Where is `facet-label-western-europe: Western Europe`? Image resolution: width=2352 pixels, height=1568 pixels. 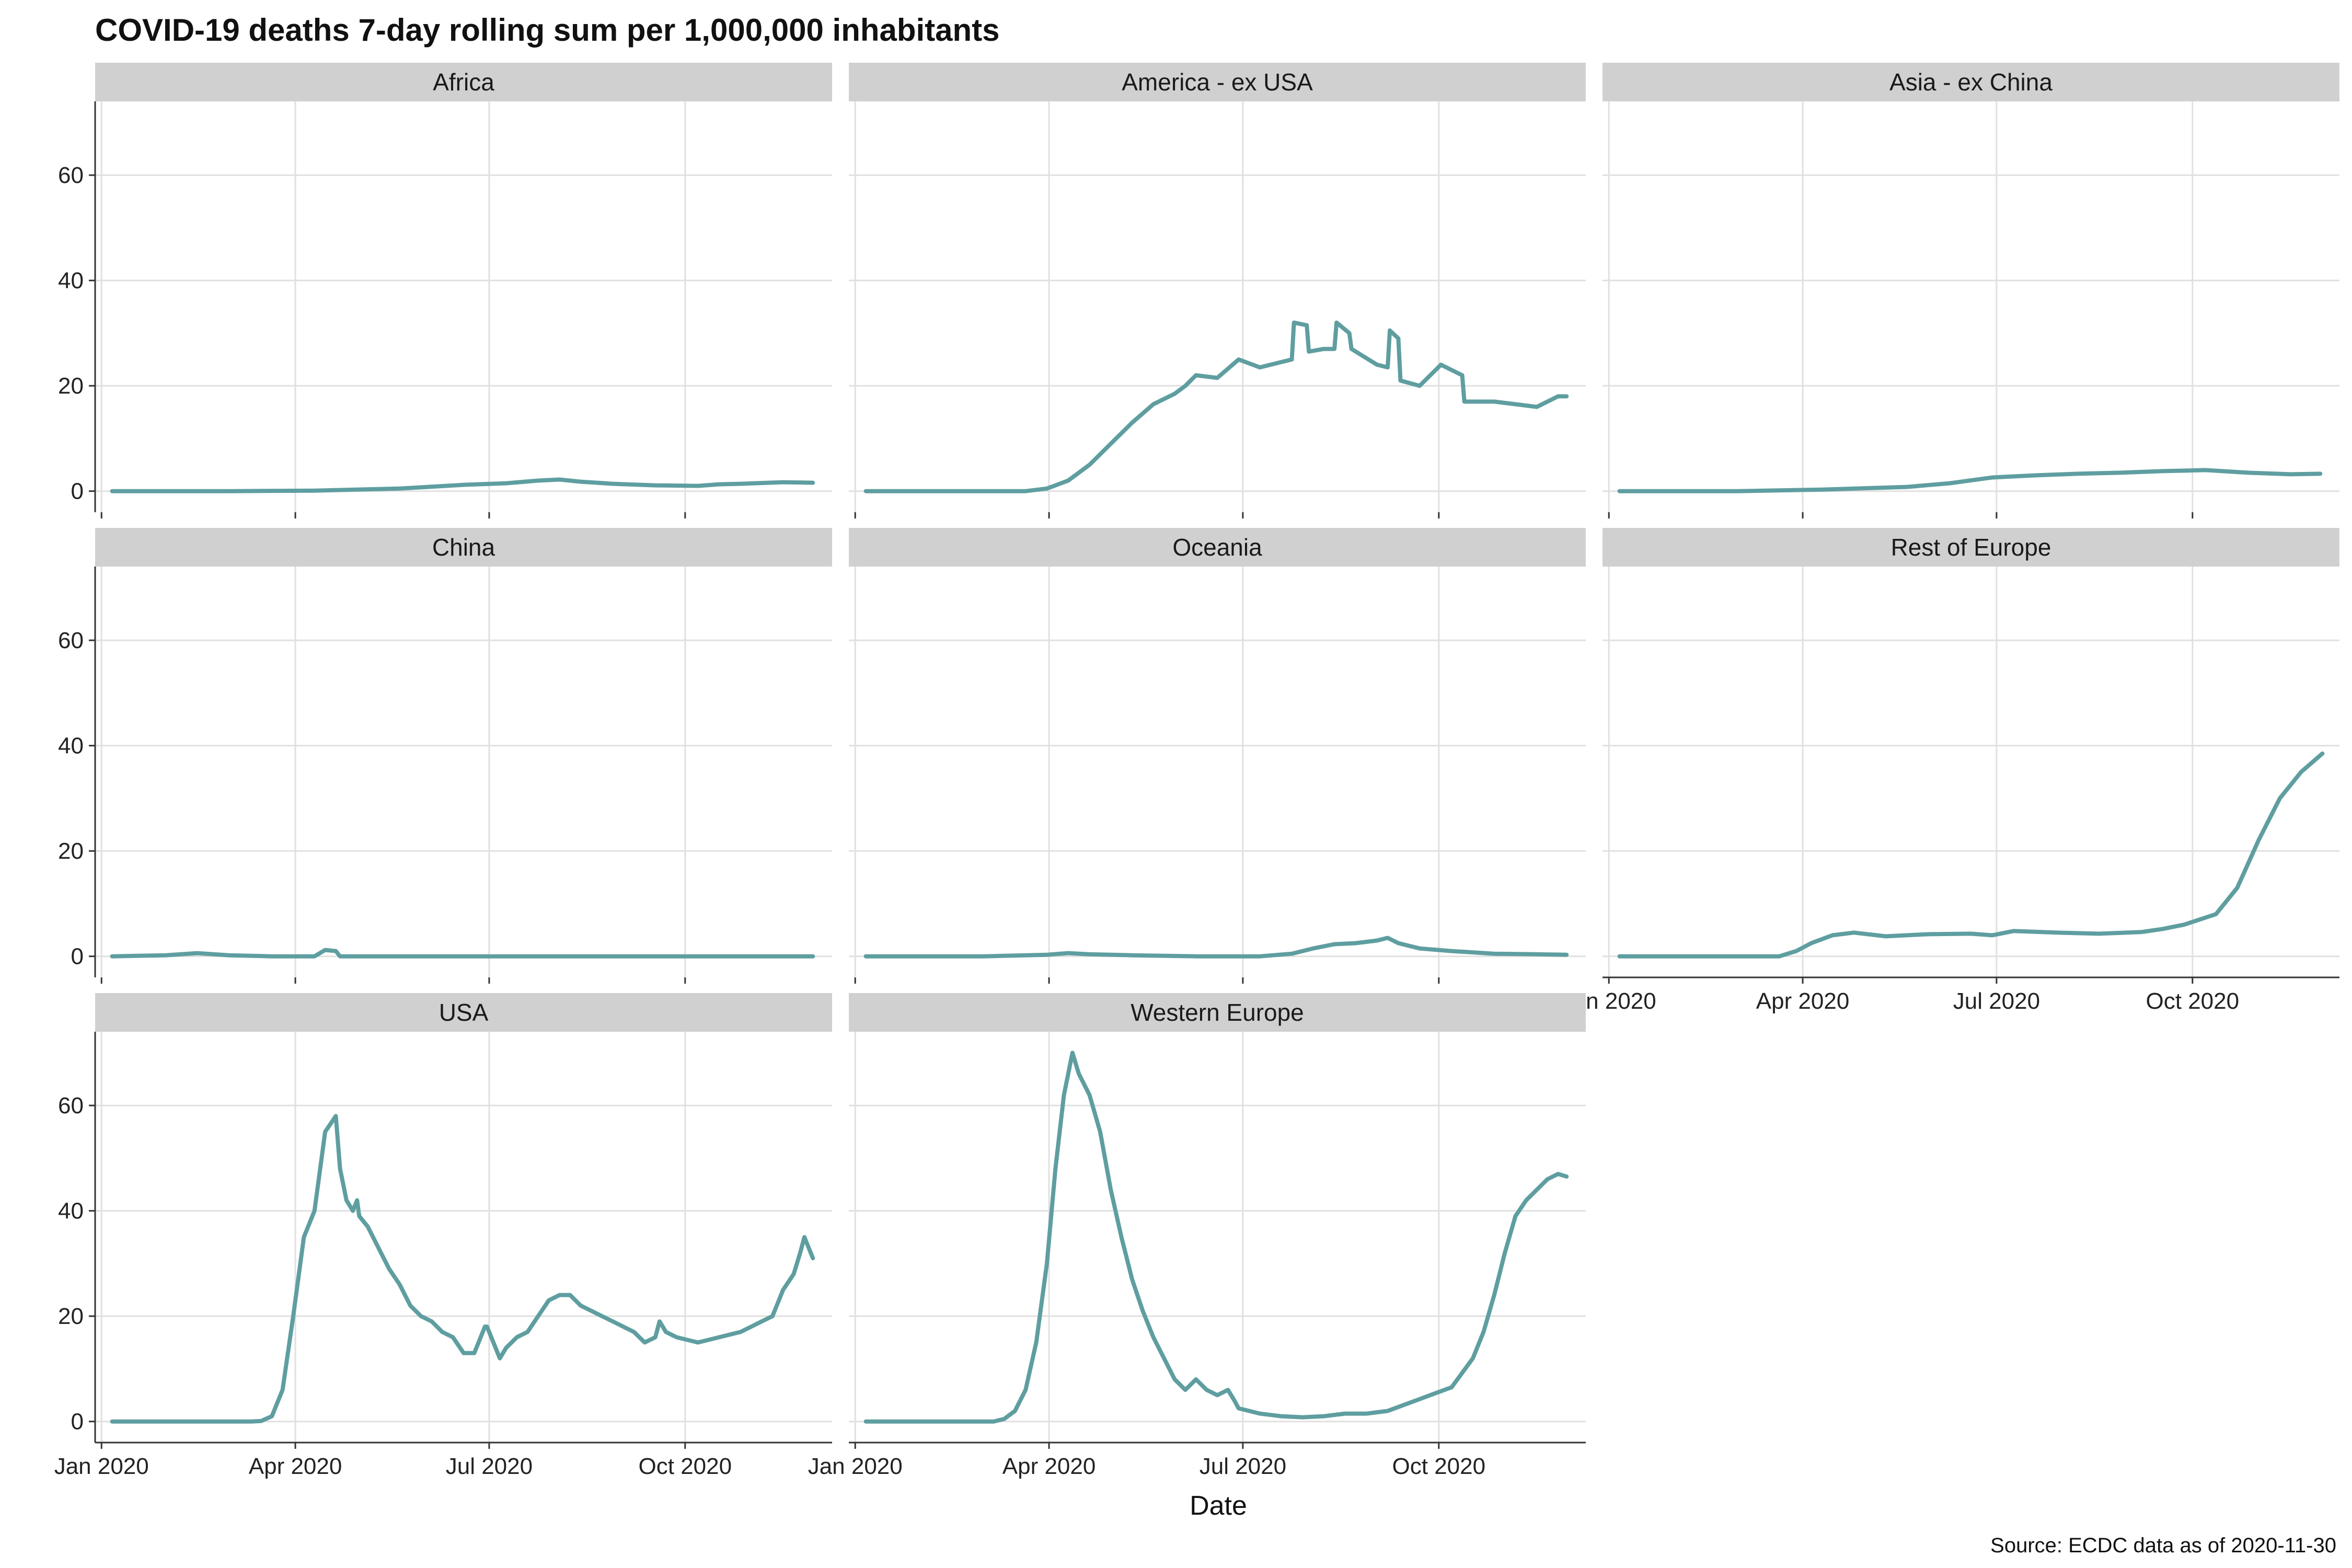
facet-label-western-europe: Western Europe is located at coordinates (1217, 1012).